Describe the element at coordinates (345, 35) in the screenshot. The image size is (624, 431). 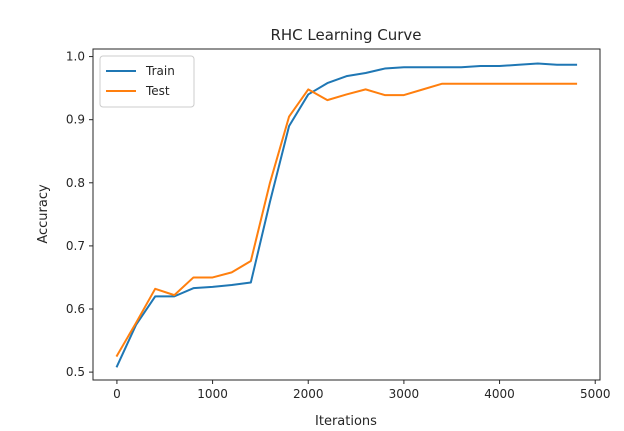
I see `chart-title: RHC Learning Curve` at that location.